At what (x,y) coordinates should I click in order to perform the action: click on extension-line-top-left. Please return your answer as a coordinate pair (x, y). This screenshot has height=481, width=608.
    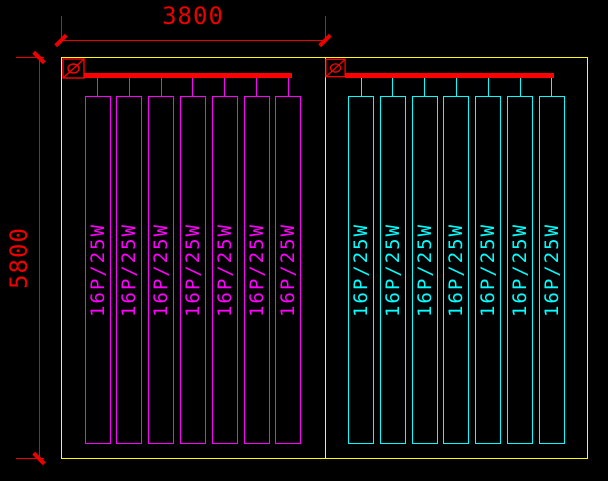
    Looking at the image, I should click on (61, 28).